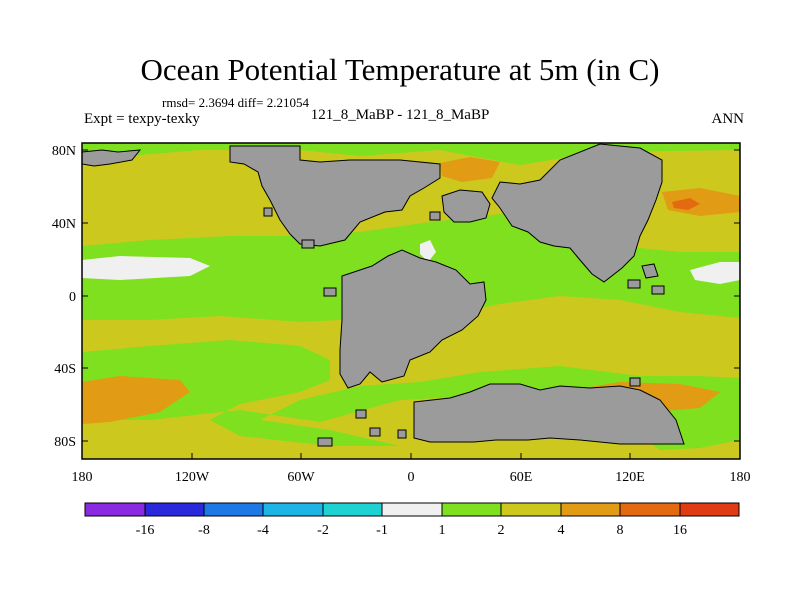 The height and width of the screenshot is (600, 800). What do you see at coordinates (577, 213) in the screenshot?
I see `landmass-eurasia` at bounding box center [577, 213].